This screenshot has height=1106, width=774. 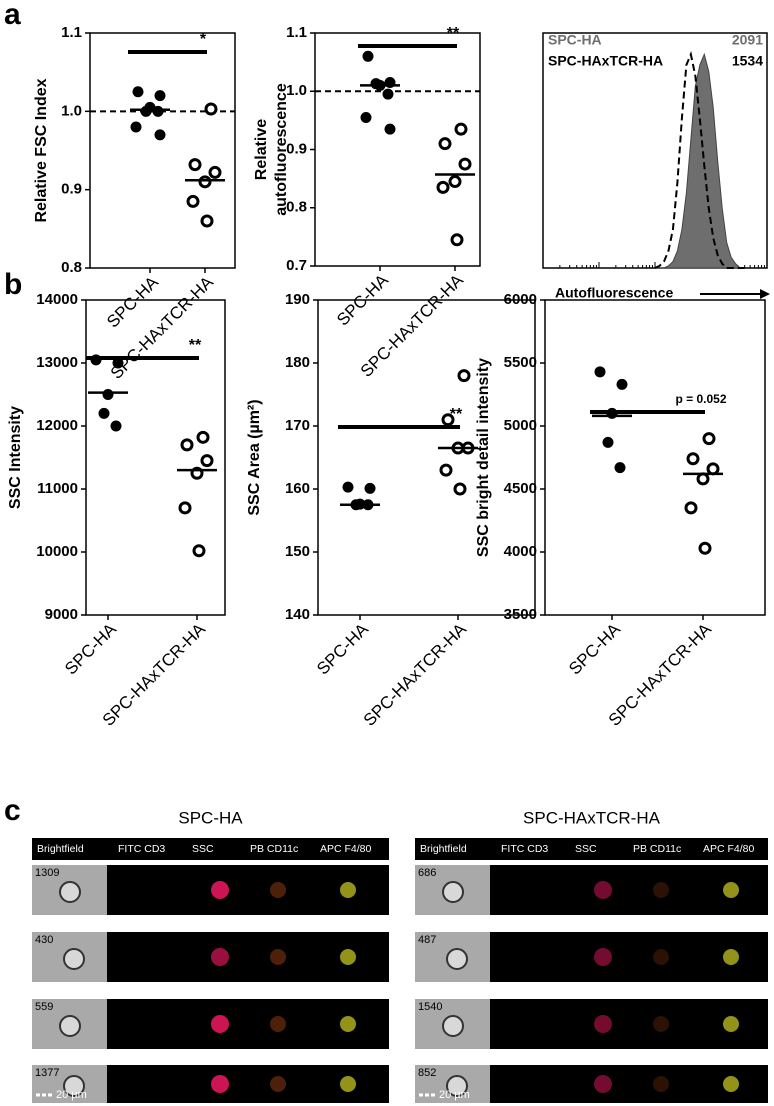 I want to click on scale-bar-label: 20 µm, so click(x=454, y=1095).